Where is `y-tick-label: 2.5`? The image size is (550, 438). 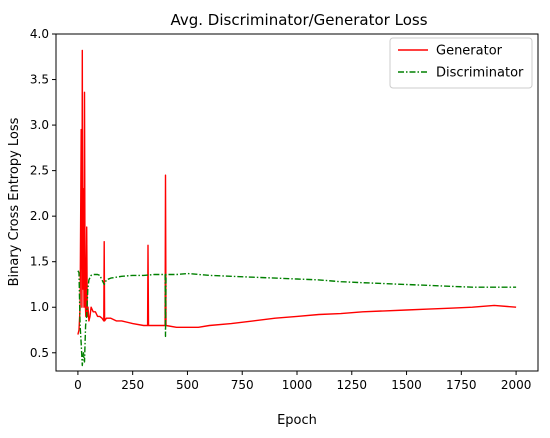
y-tick-label: 2.5 is located at coordinates (39, 171).